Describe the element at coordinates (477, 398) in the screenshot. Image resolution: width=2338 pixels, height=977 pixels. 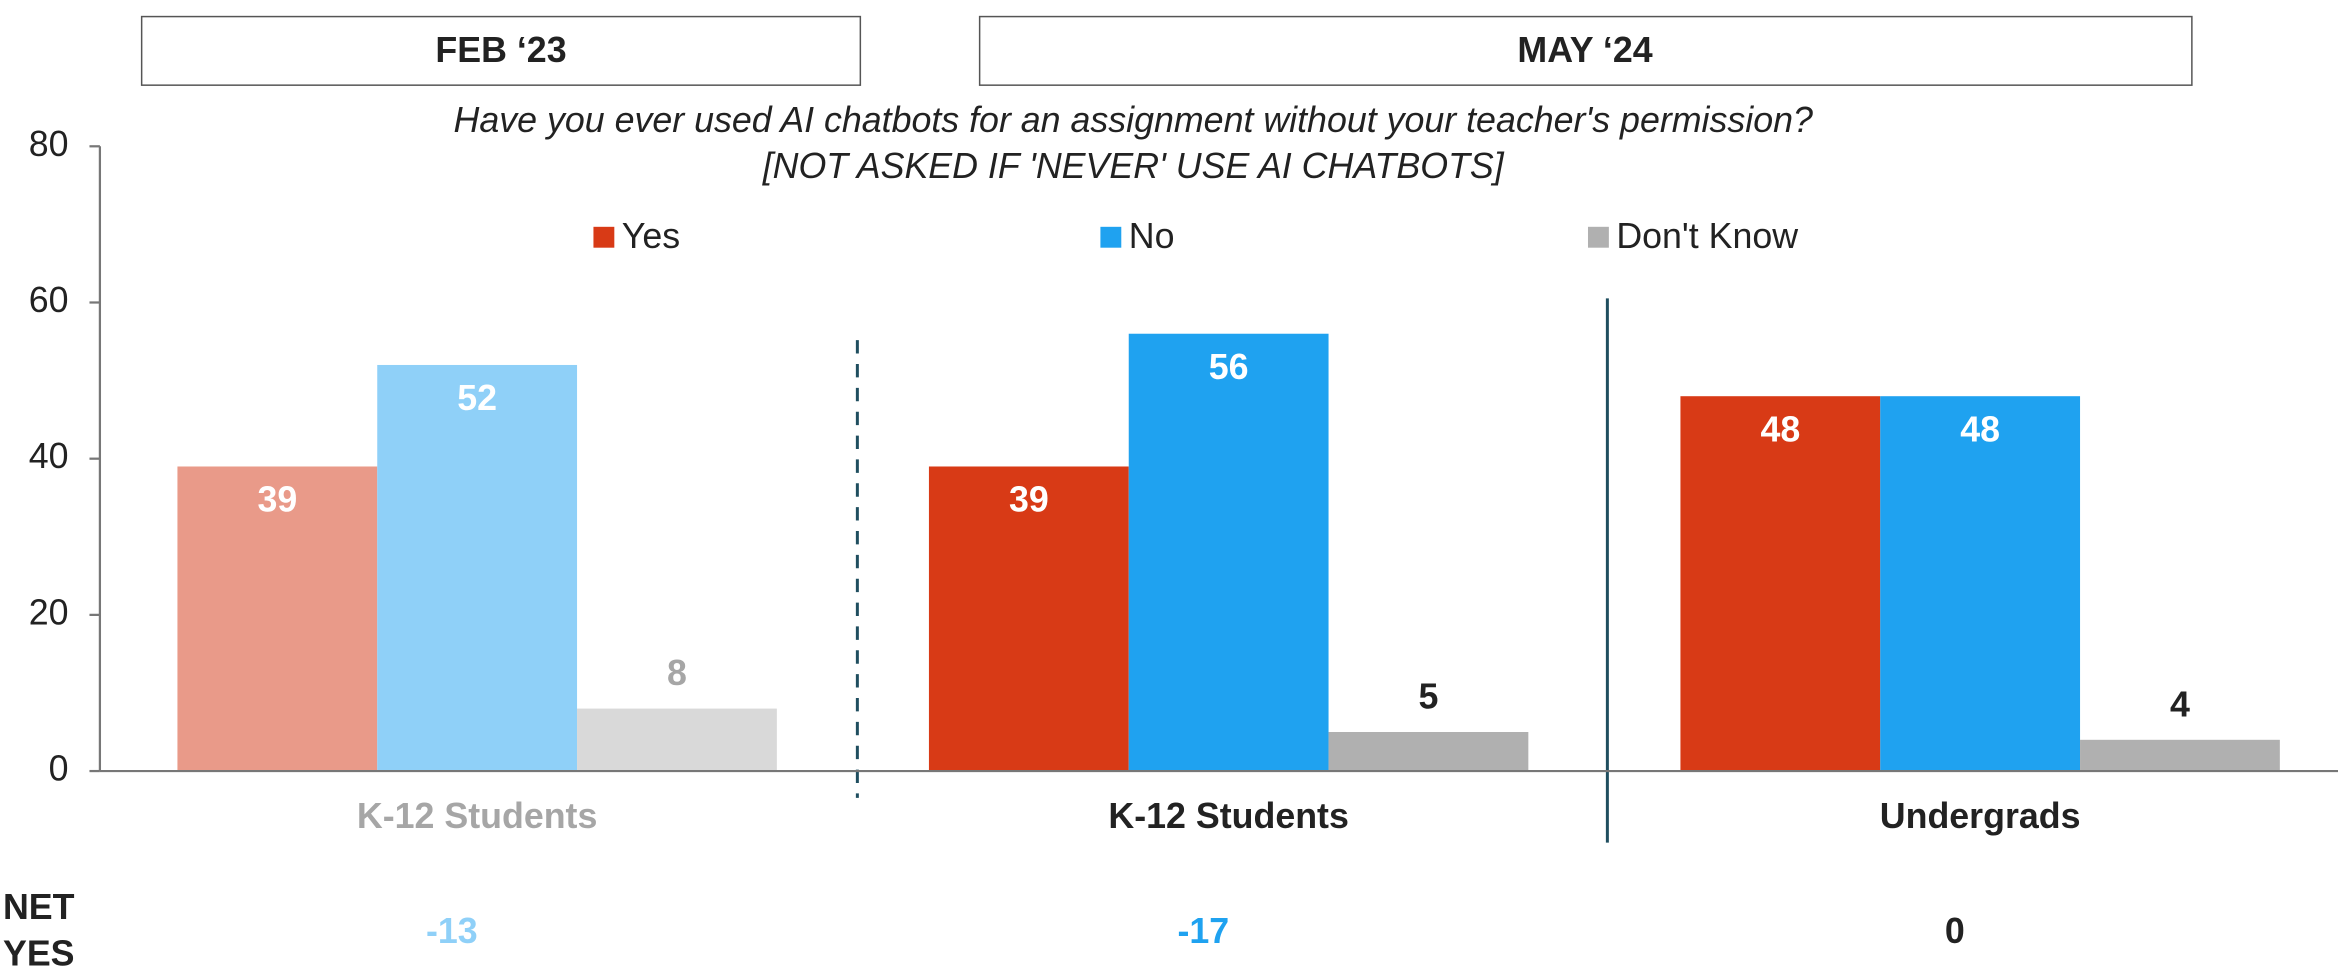
I see `value-label: 52` at that location.